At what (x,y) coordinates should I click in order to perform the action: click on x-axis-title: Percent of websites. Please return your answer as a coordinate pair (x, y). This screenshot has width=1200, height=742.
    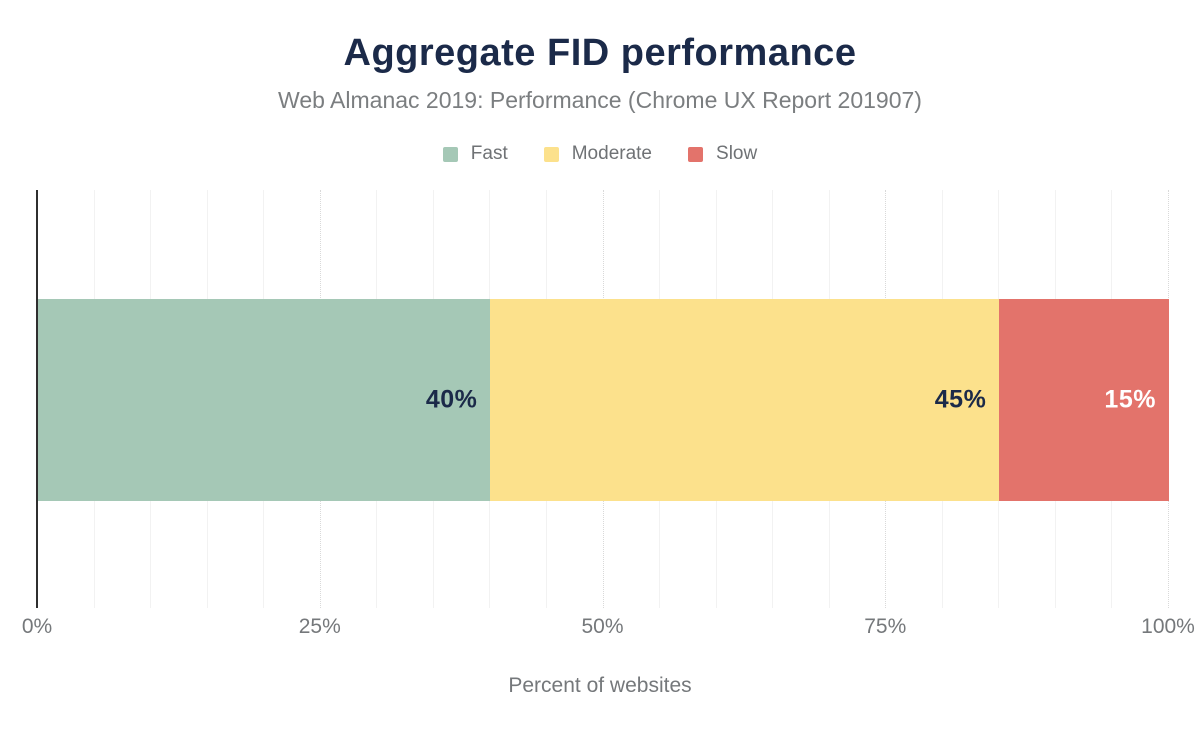
    Looking at the image, I should click on (600, 685).